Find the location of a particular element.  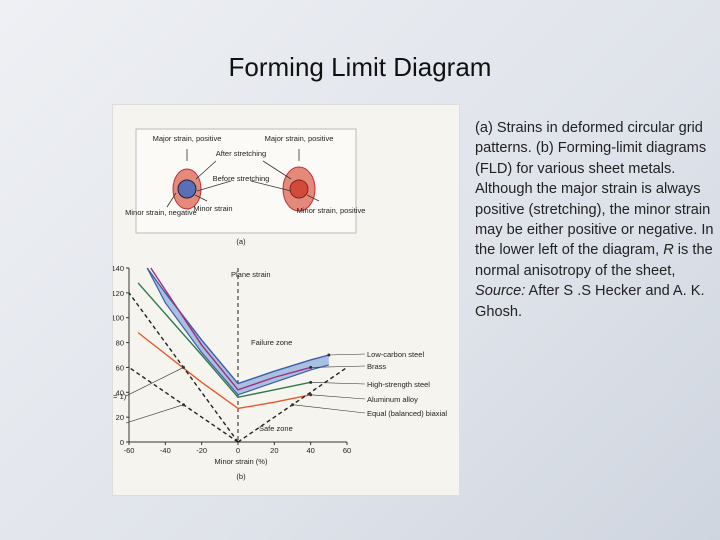

y-tick-label: 60 is located at coordinates (120, 367).